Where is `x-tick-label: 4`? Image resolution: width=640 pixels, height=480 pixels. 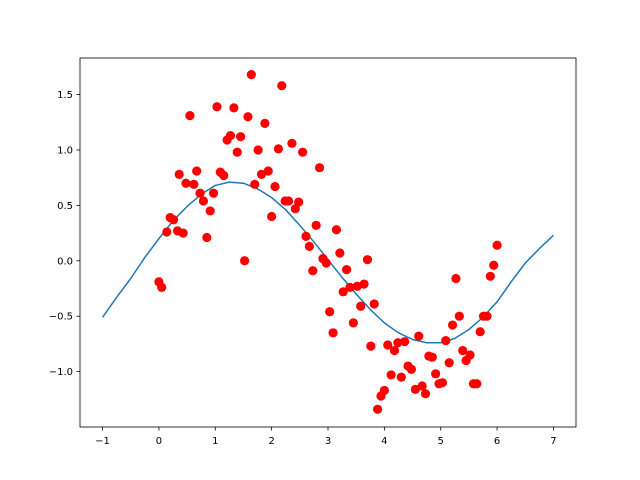
x-tick-label: 4 is located at coordinates (384, 441).